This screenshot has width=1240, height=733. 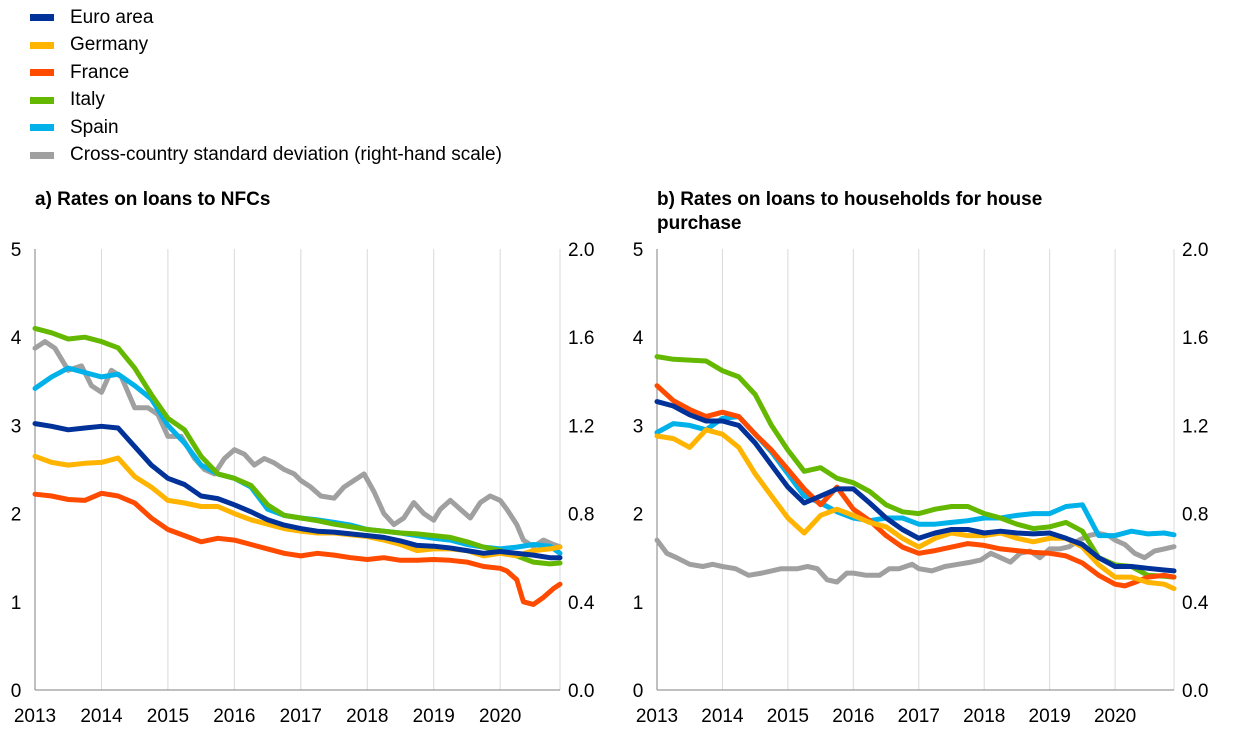 I want to click on legend-item-germany: Germany, so click(x=266, y=46).